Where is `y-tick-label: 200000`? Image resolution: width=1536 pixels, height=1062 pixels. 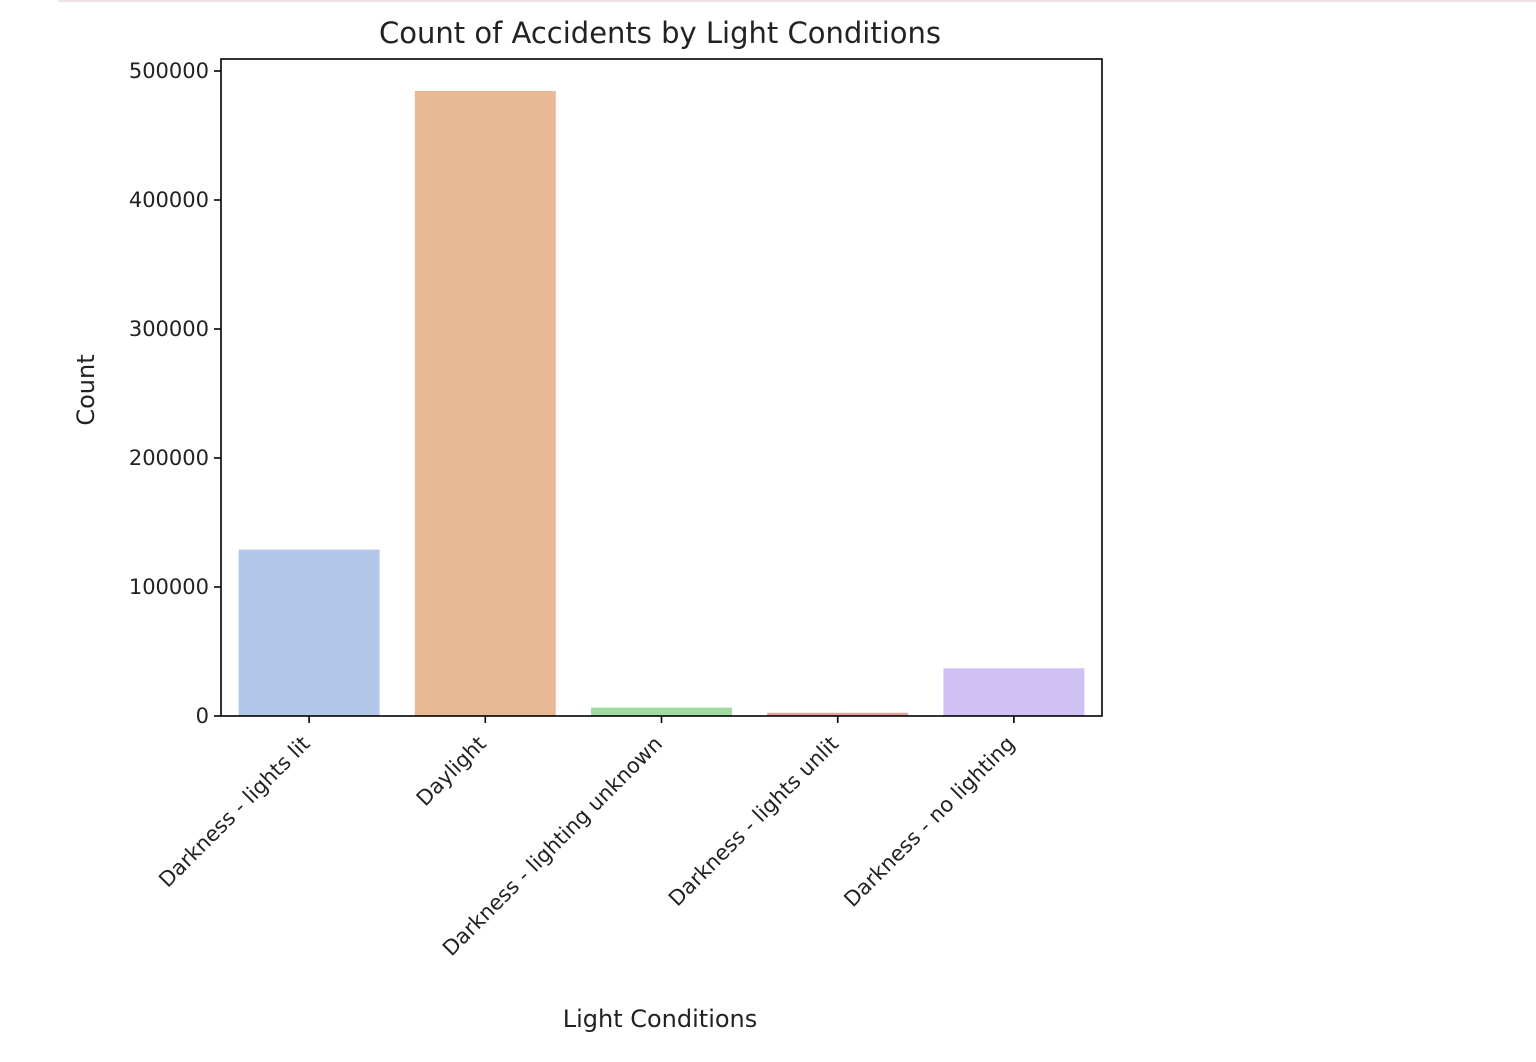 y-tick-label: 200000 is located at coordinates (169, 458).